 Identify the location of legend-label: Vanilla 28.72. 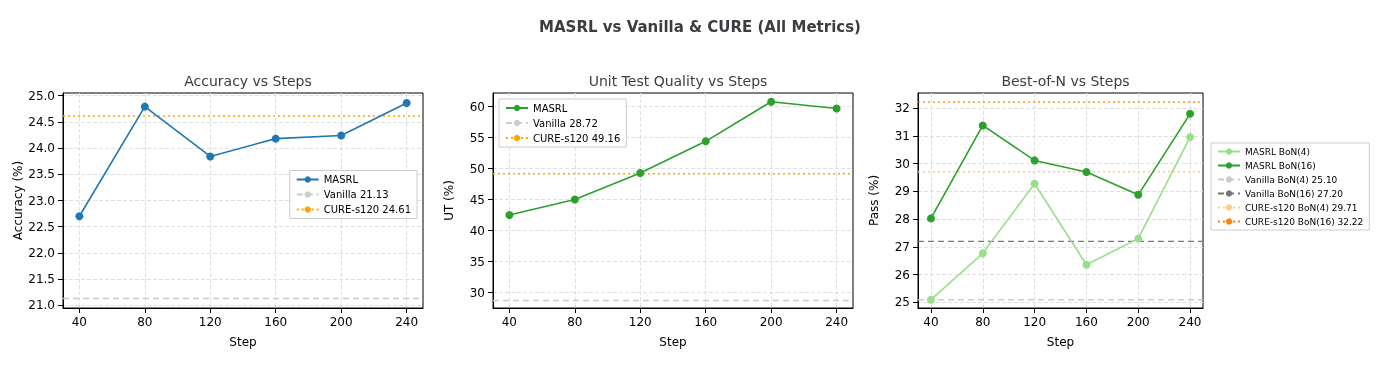
(565, 123).